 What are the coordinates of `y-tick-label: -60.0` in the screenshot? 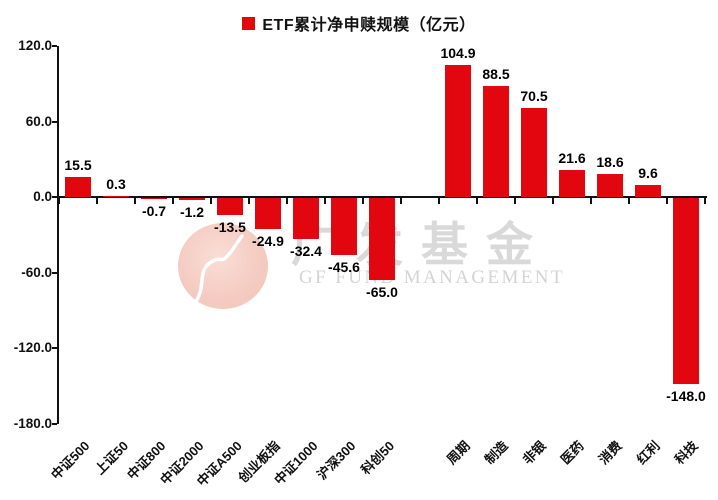 It's located at (36, 272).